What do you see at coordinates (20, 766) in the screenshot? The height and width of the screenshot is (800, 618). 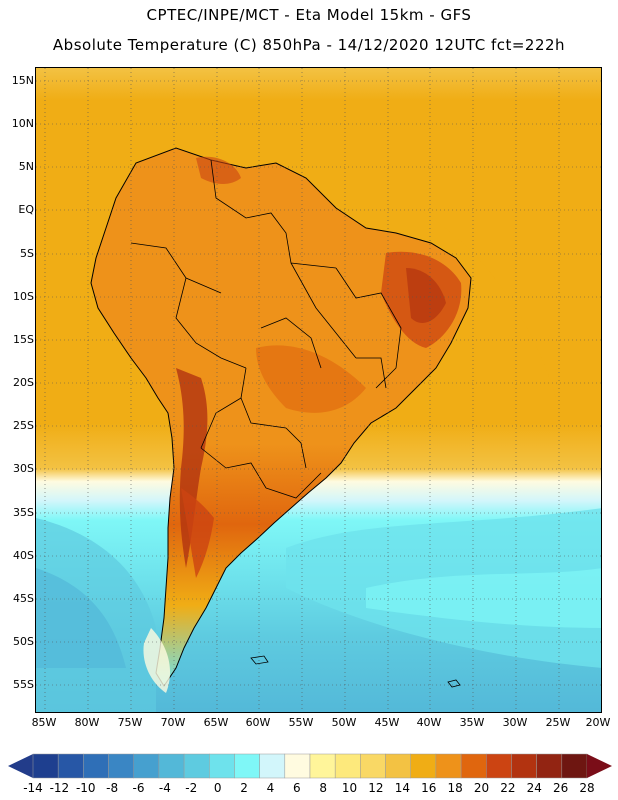 I see `colorbar-under-arrow` at bounding box center [20, 766].